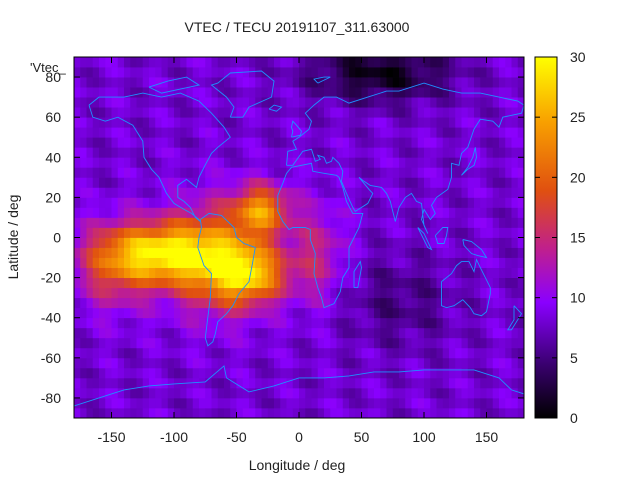 Image resolution: width=640 pixels, height=480 pixels. What do you see at coordinates (51, 318) in the screenshot?
I see `y-tick-label: -40` at bounding box center [51, 318].